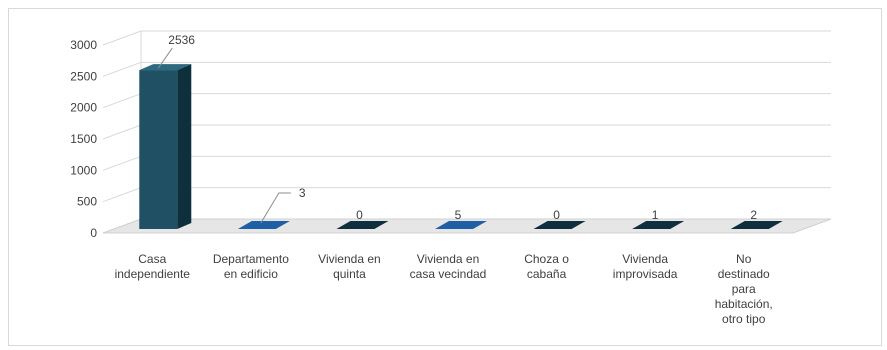 Image resolution: width=887 pixels, height=350 pixels. I want to click on x-tick-label: Vivienda en casa vecindad, so click(448, 266).